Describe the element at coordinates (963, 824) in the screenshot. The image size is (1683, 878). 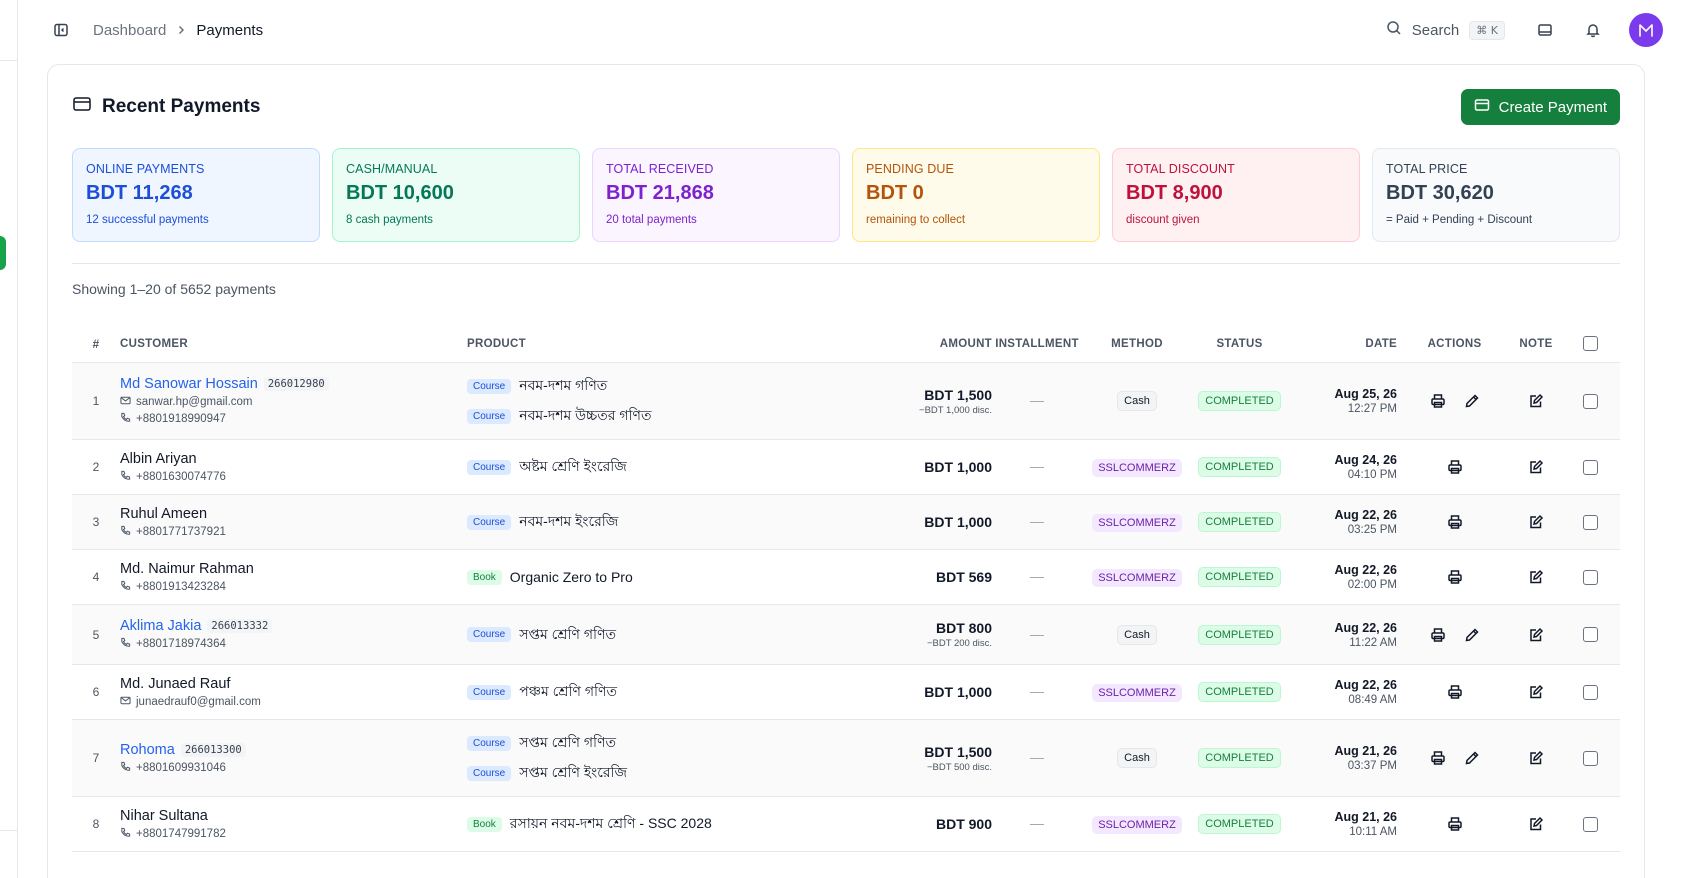
I see `amount-value: BDT 900` at that location.